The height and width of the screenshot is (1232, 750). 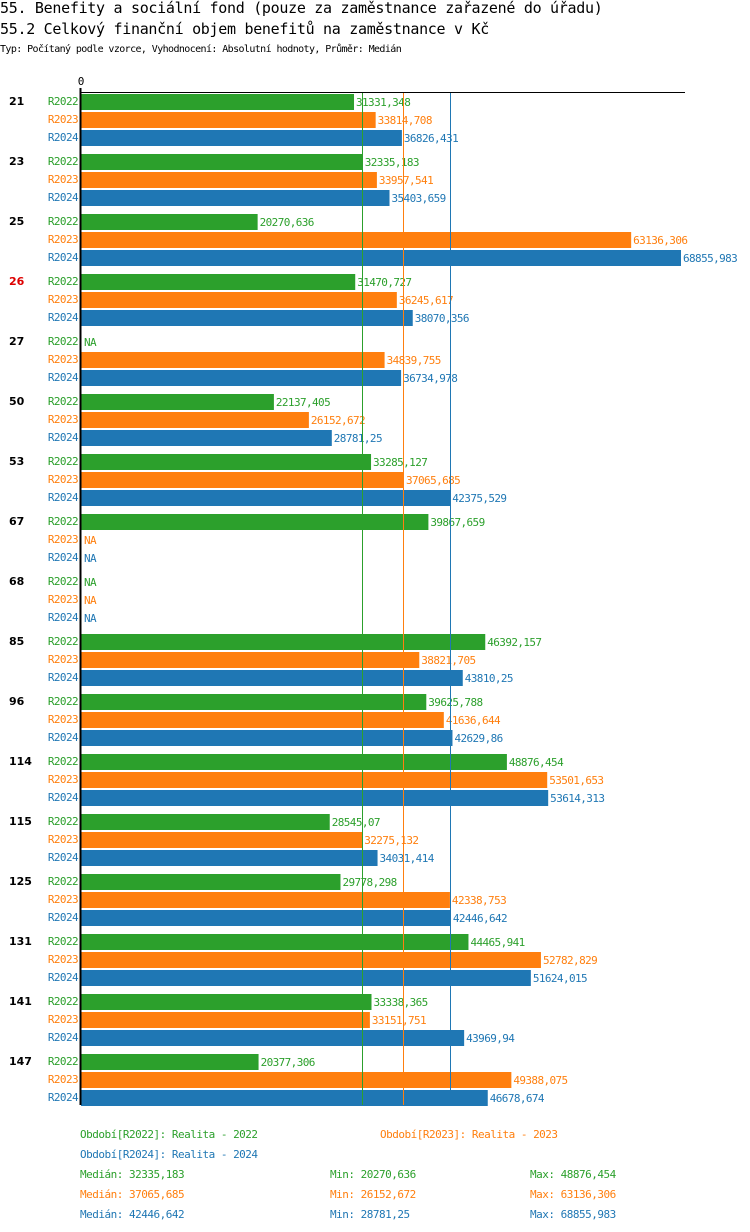 I want to click on value-label: 52782,829, so click(x=570, y=960).